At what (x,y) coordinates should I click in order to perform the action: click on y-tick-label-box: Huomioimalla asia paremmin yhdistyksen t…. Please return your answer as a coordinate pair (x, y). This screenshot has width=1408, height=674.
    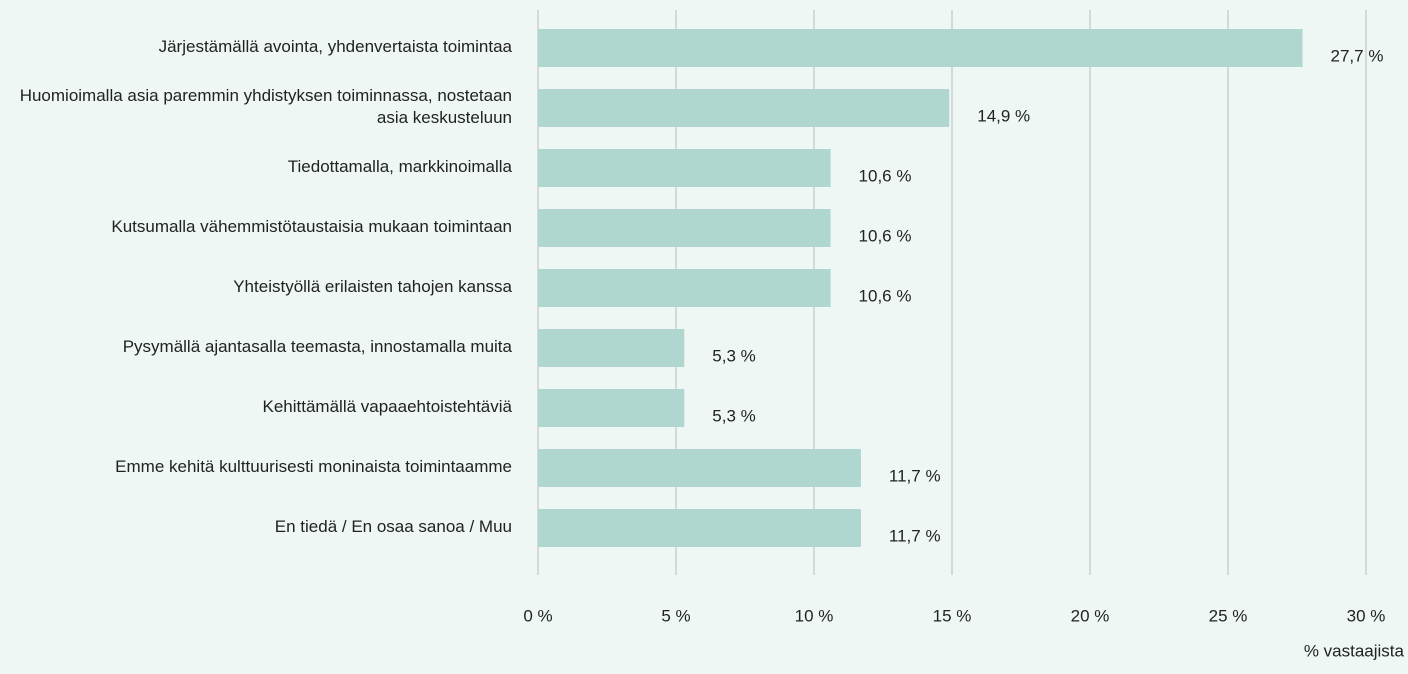
    Looking at the image, I should click on (265, 106).